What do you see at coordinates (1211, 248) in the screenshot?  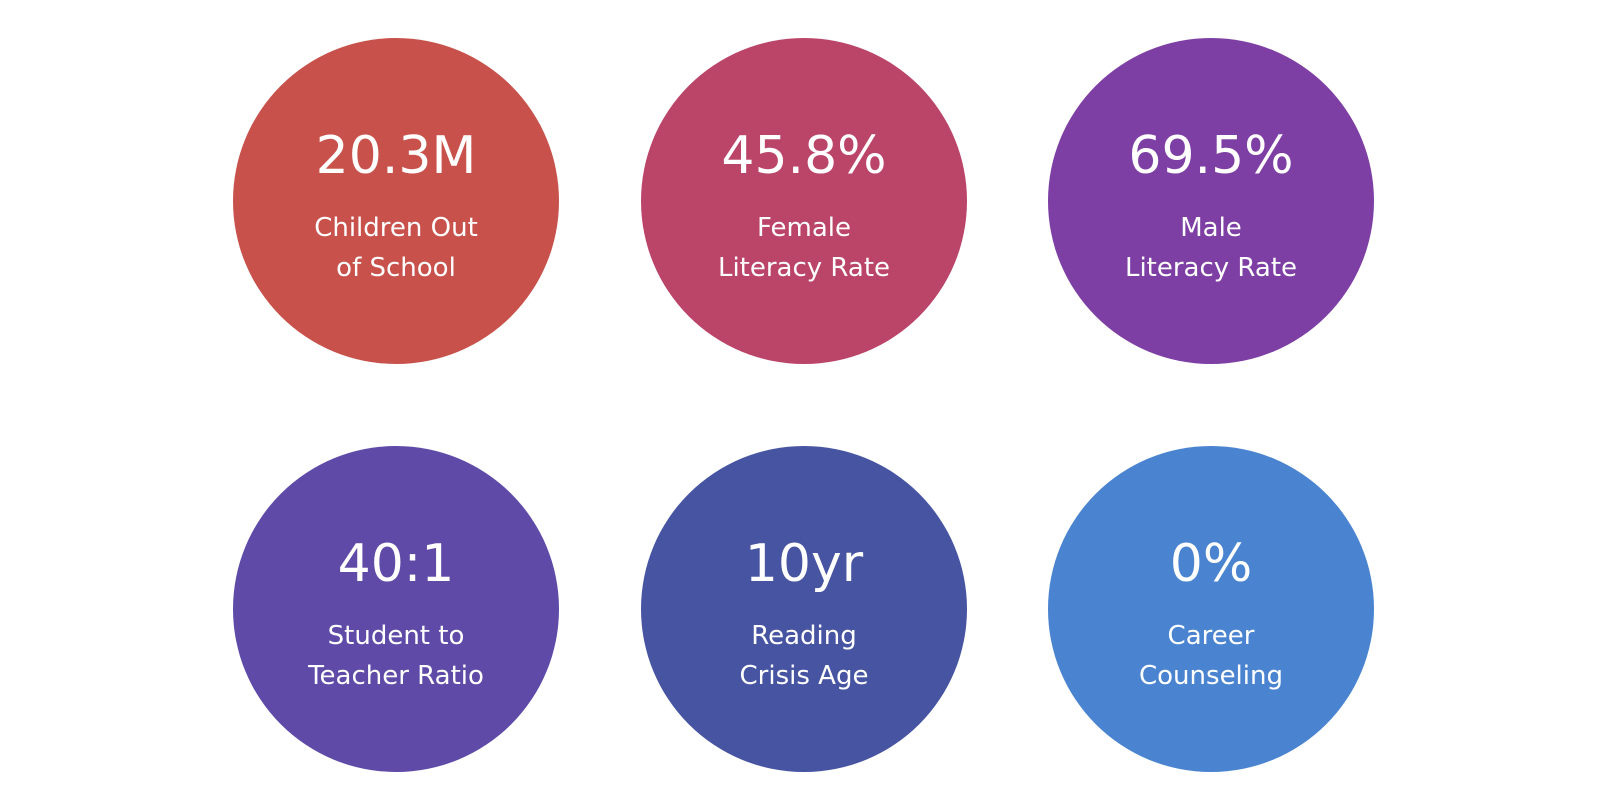 I see `stat-label: Male Literacy Rate` at bounding box center [1211, 248].